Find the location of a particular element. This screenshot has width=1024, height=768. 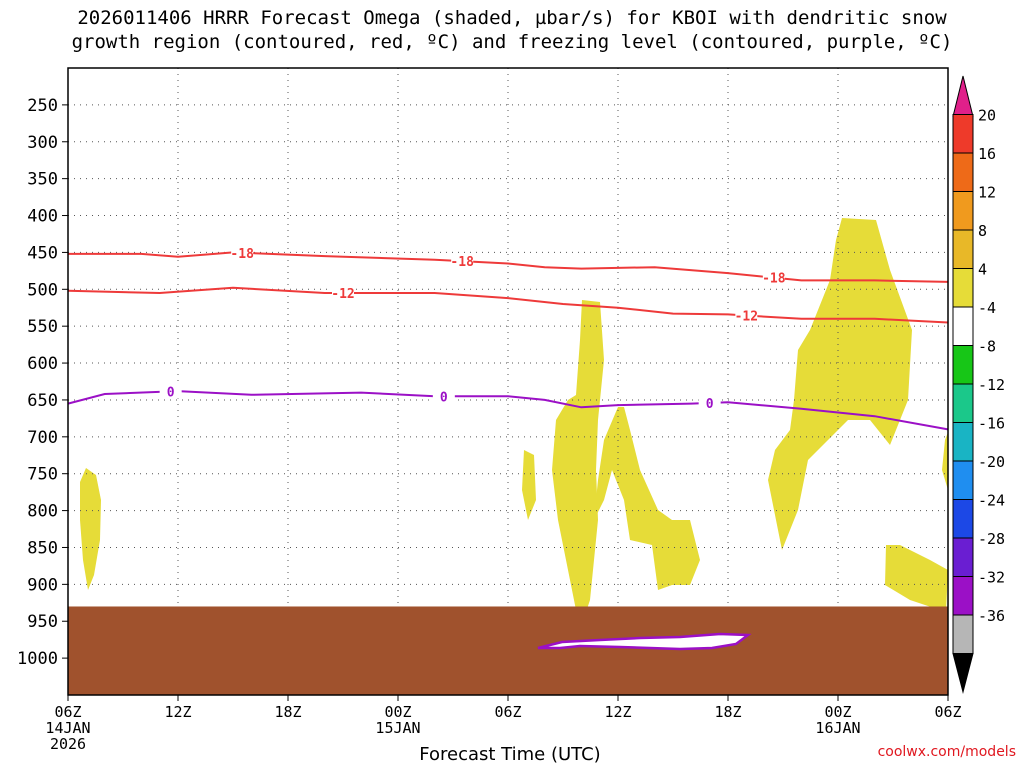

colorbar-label-5: -4 is located at coordinates (987, 308).